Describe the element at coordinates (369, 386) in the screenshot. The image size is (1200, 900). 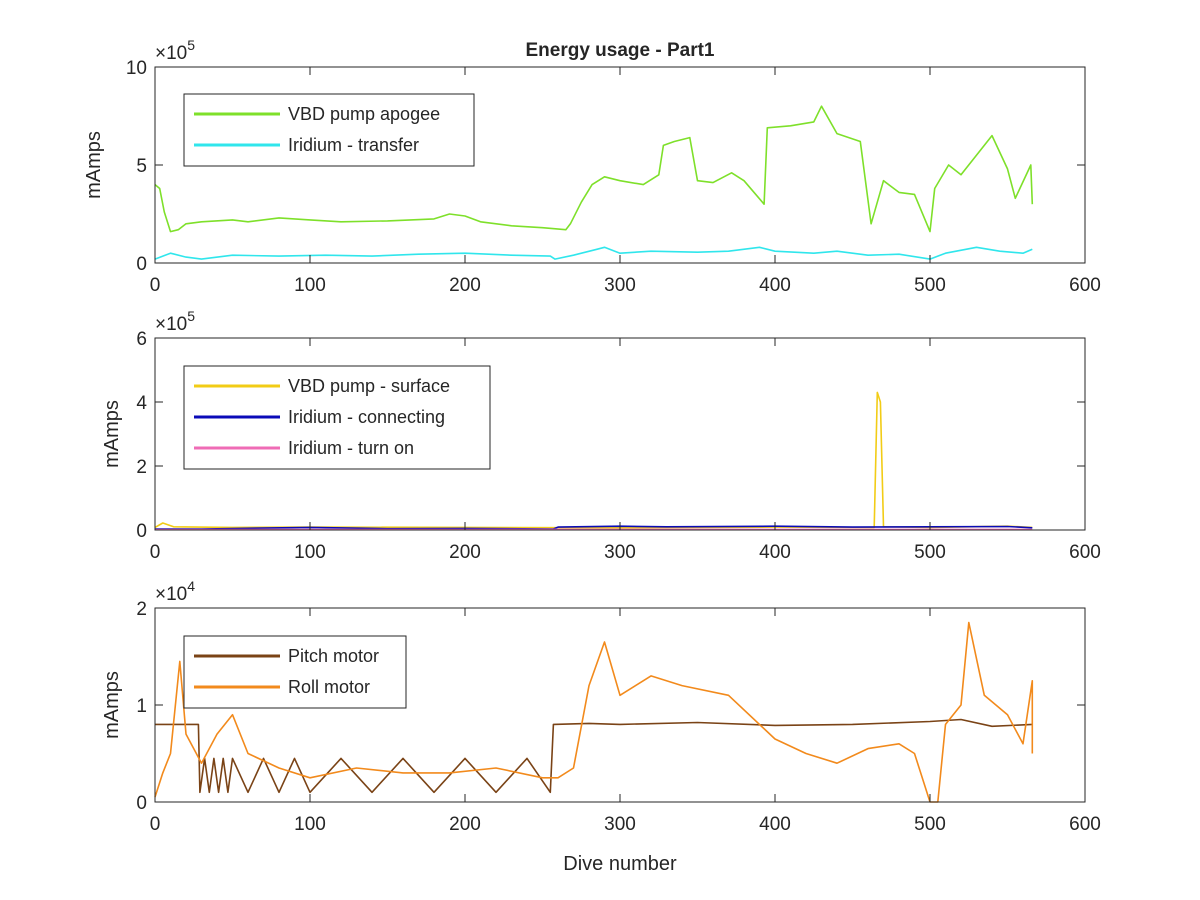
I see `legend-entry-label: VBD pump - surface` at that location.